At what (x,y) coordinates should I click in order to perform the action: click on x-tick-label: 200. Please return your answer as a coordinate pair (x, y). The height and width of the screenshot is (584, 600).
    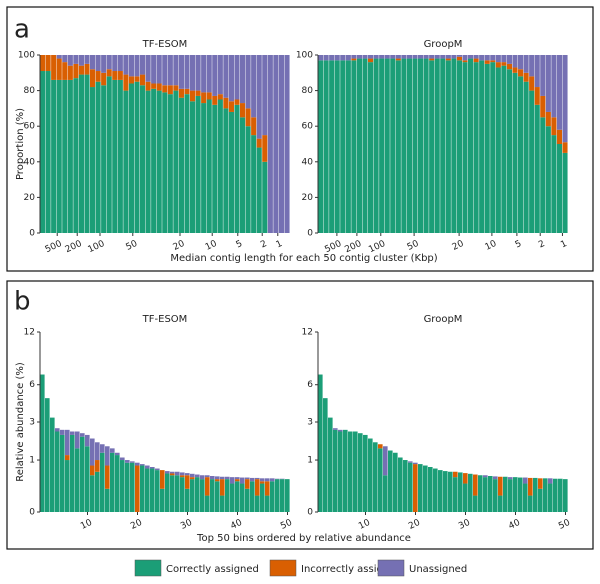
    Looking at the image, I should click on (74, 247).